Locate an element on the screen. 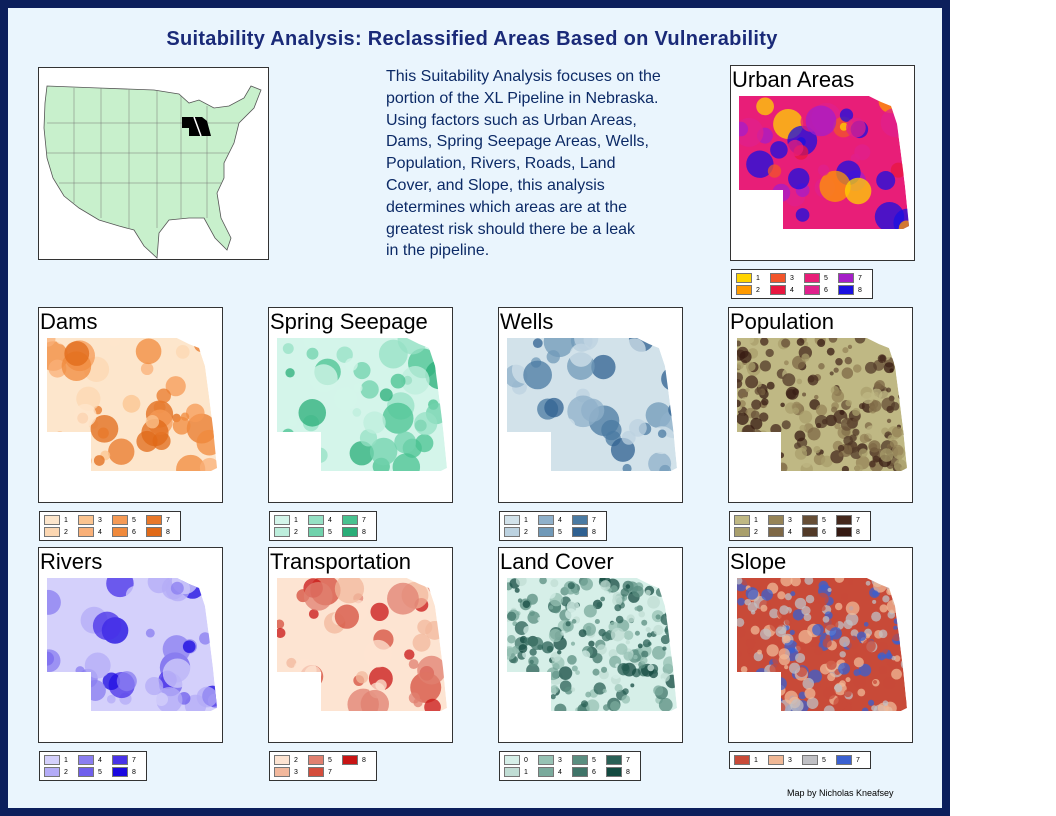  legend-label: 4 is located at coordinates (330, 520).